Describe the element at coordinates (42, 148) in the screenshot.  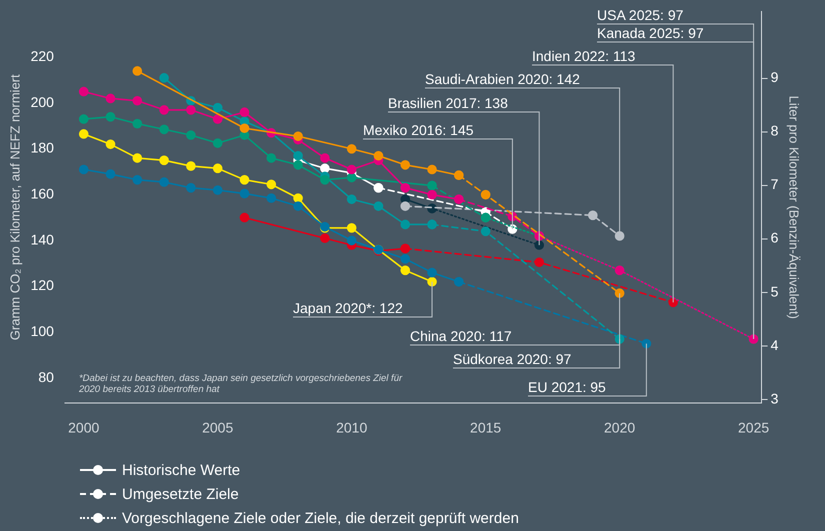
I see `y-tick-label: 180` at that location.